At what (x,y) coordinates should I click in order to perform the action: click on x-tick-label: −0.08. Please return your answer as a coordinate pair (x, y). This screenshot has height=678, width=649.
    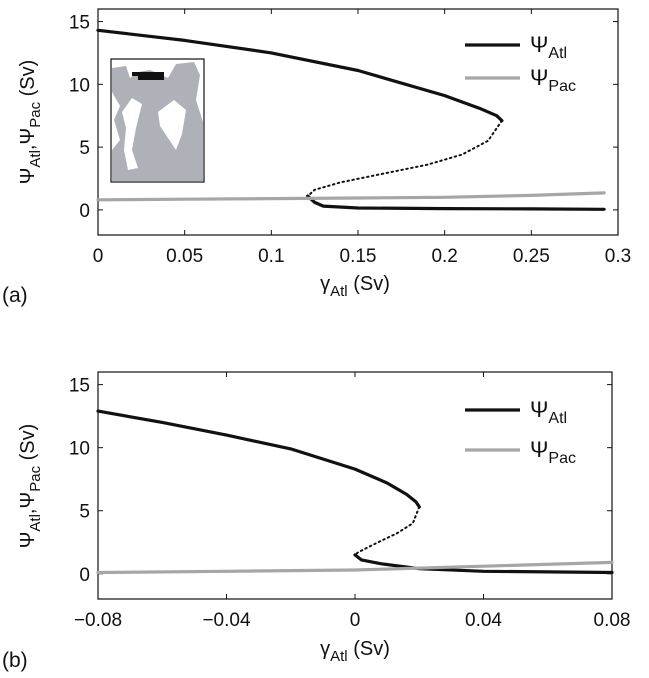
    Looking at the image, I should click on (98, 620).